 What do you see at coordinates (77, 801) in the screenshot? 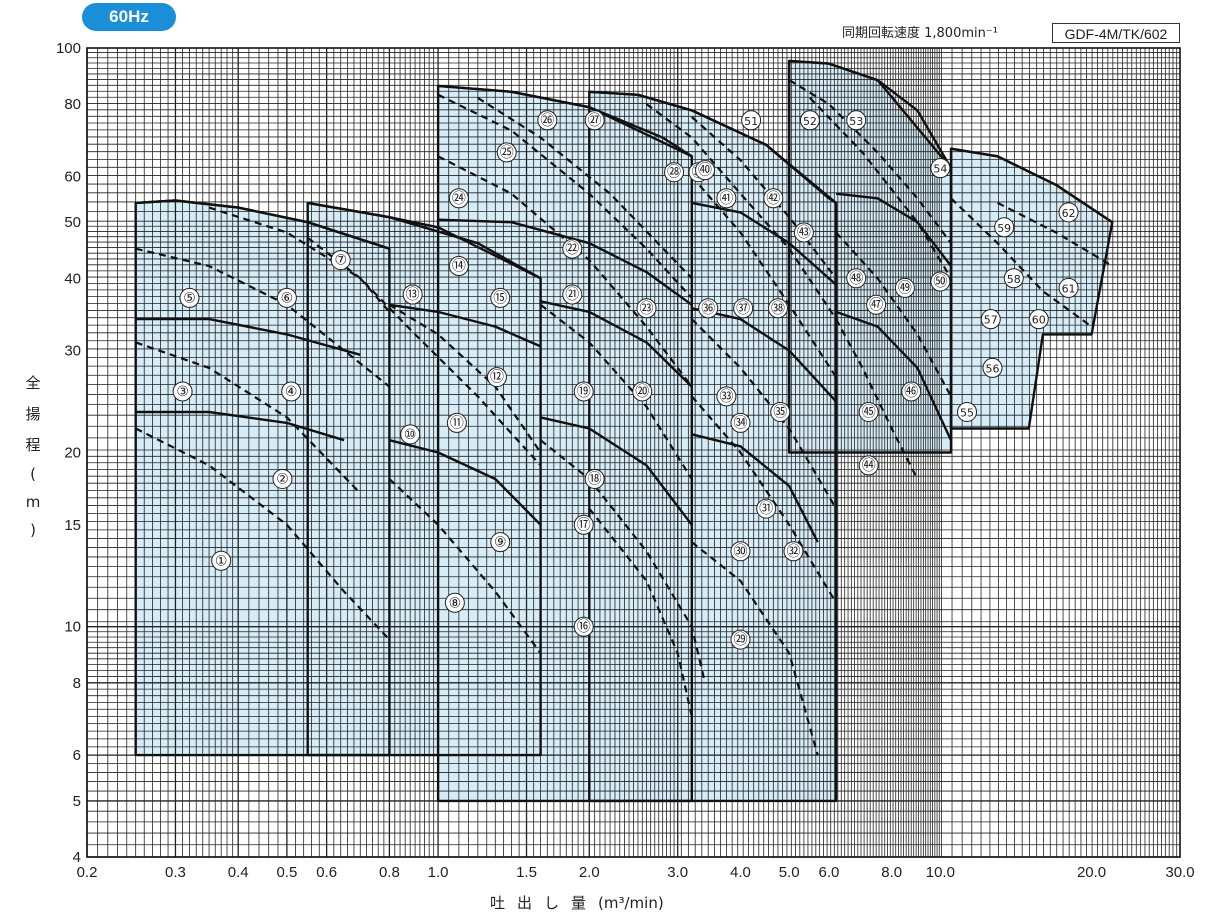
I see `y-tick-label-1: 5` at bounding box center [77, 801].